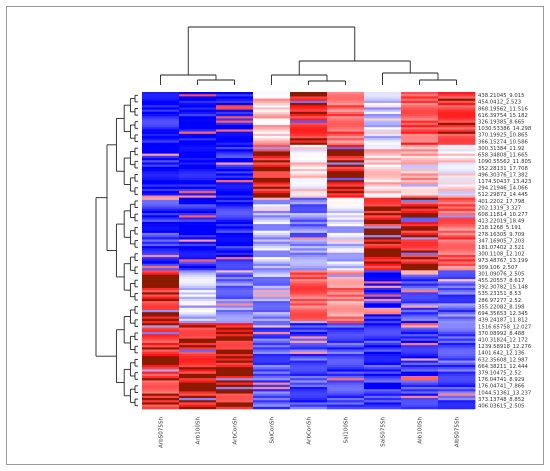  Describe the element at coordinates (199, 431) in the screenshot. I see `column-label: Arb100Sh` at that location.